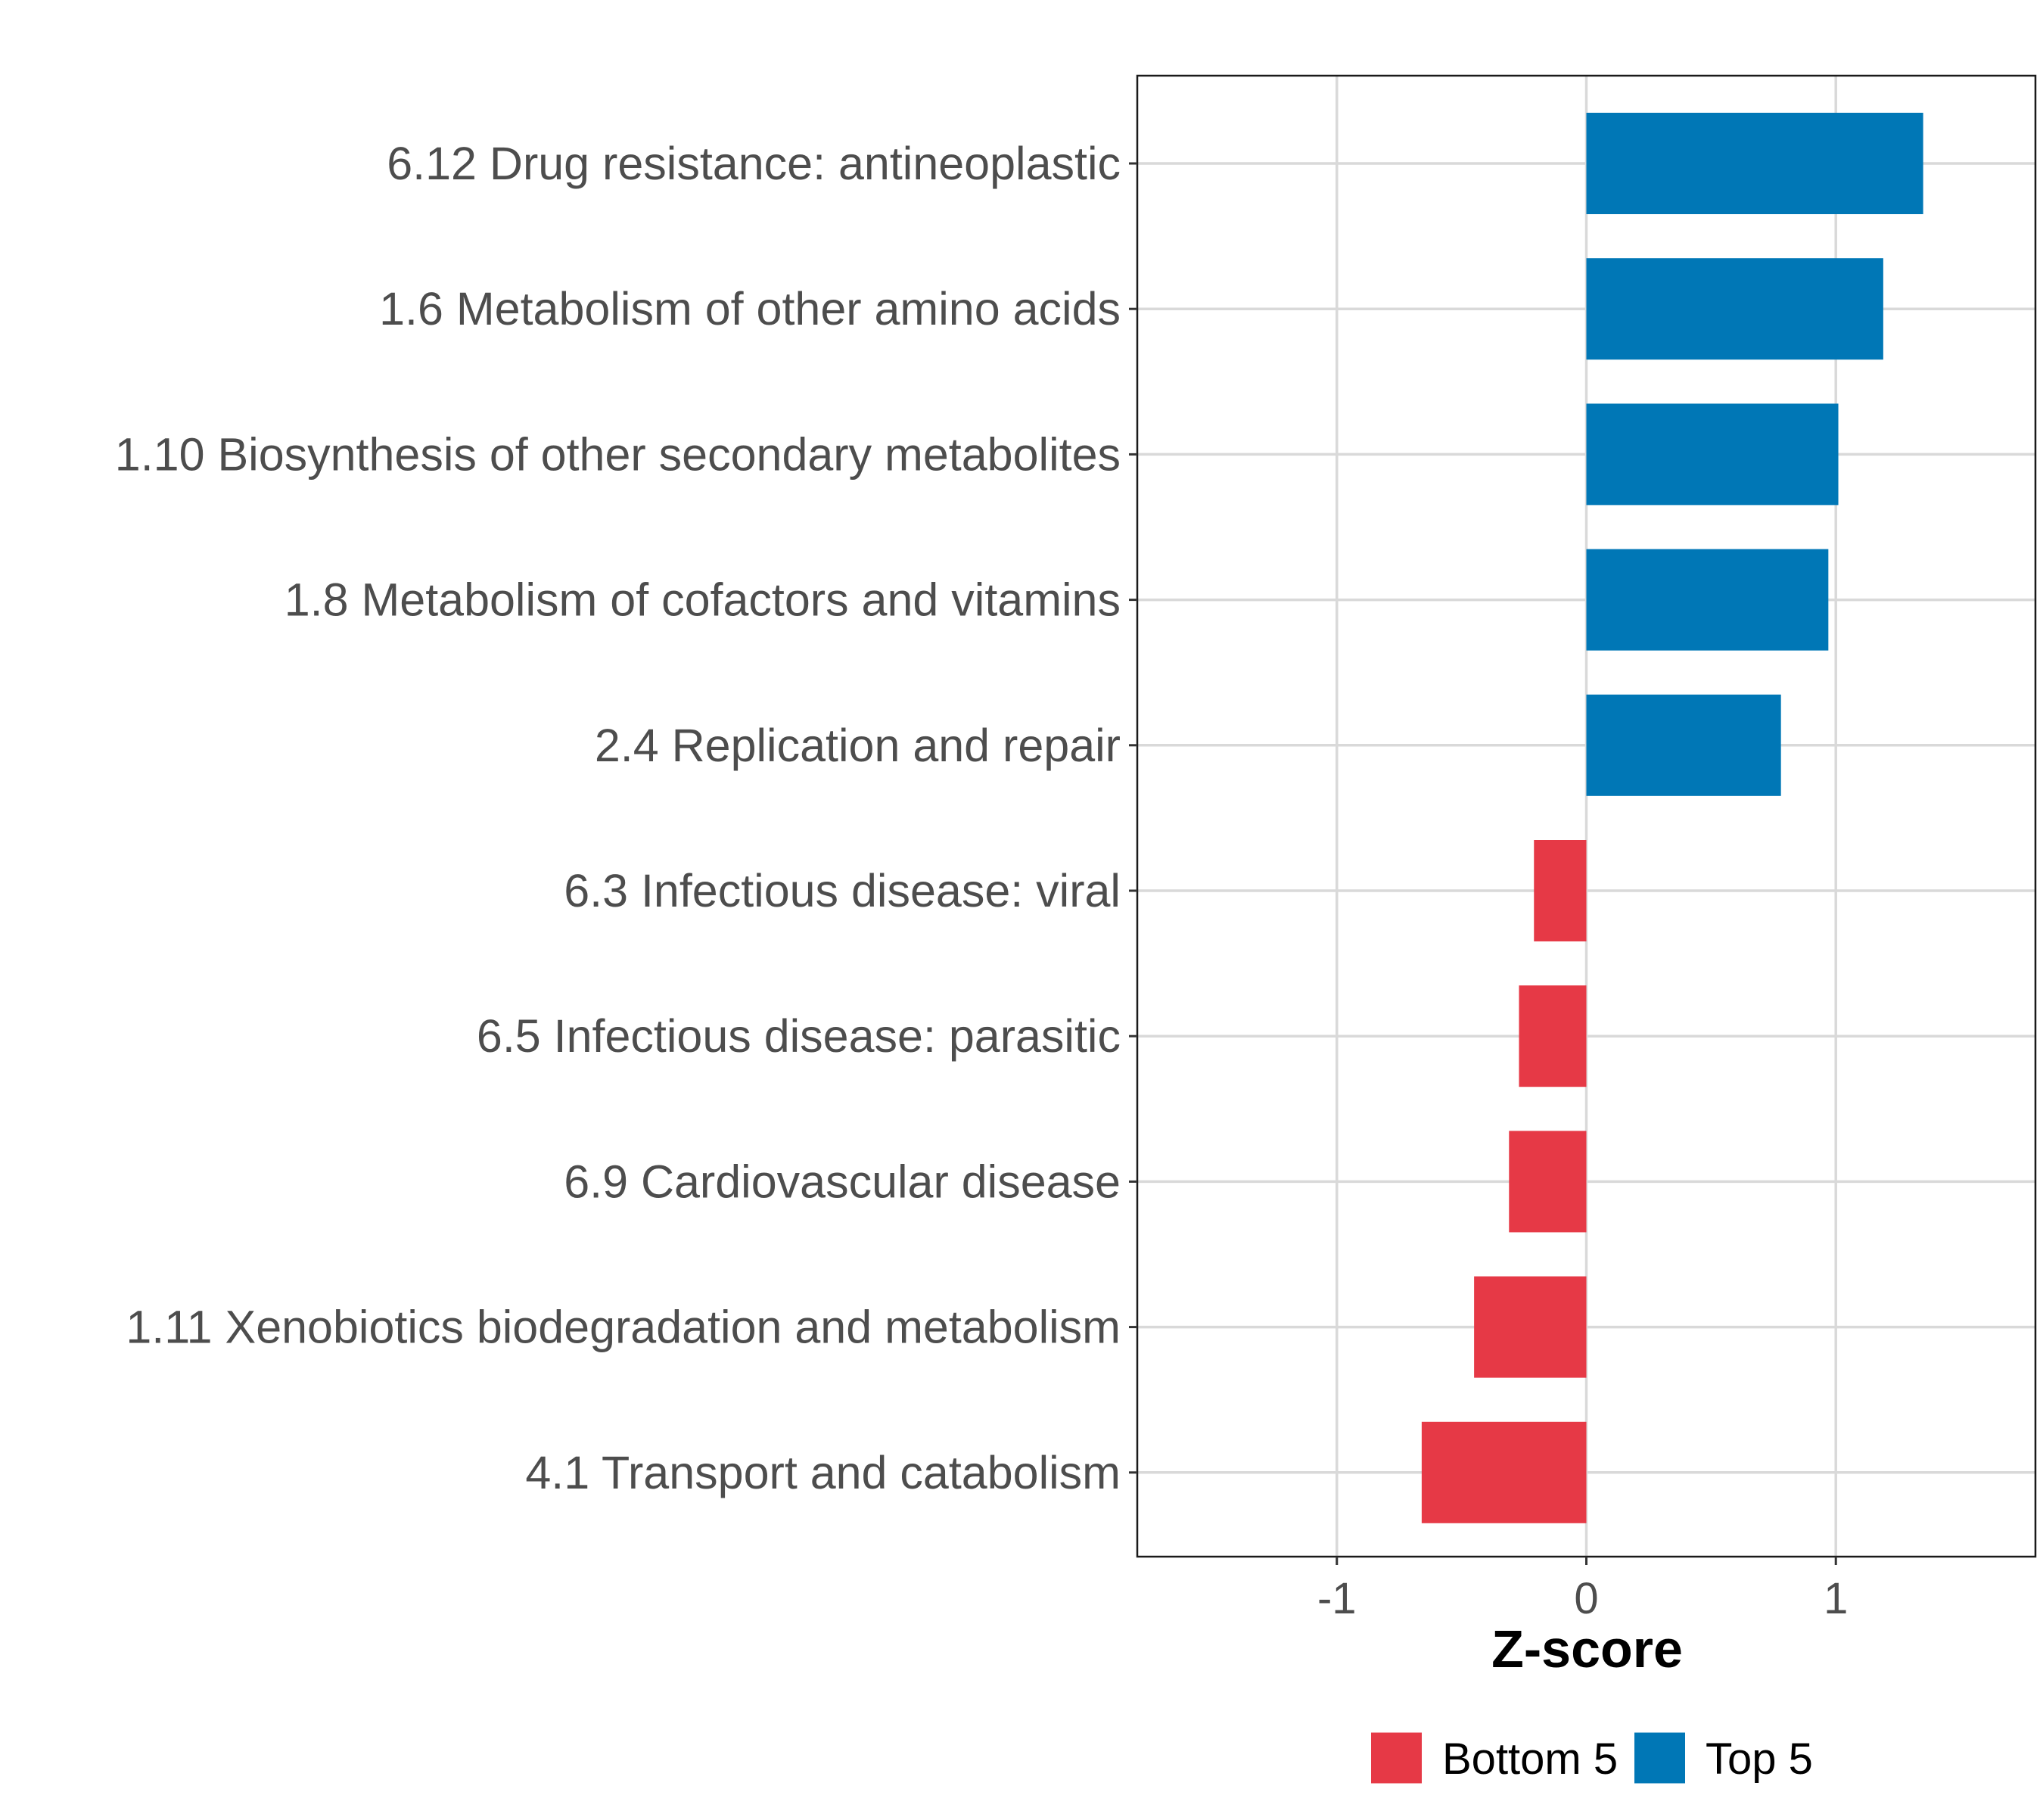 The height and width of the screenshot is (1820, 2043). I want to click on x-tick-label: 0, so click(1586, 1599).